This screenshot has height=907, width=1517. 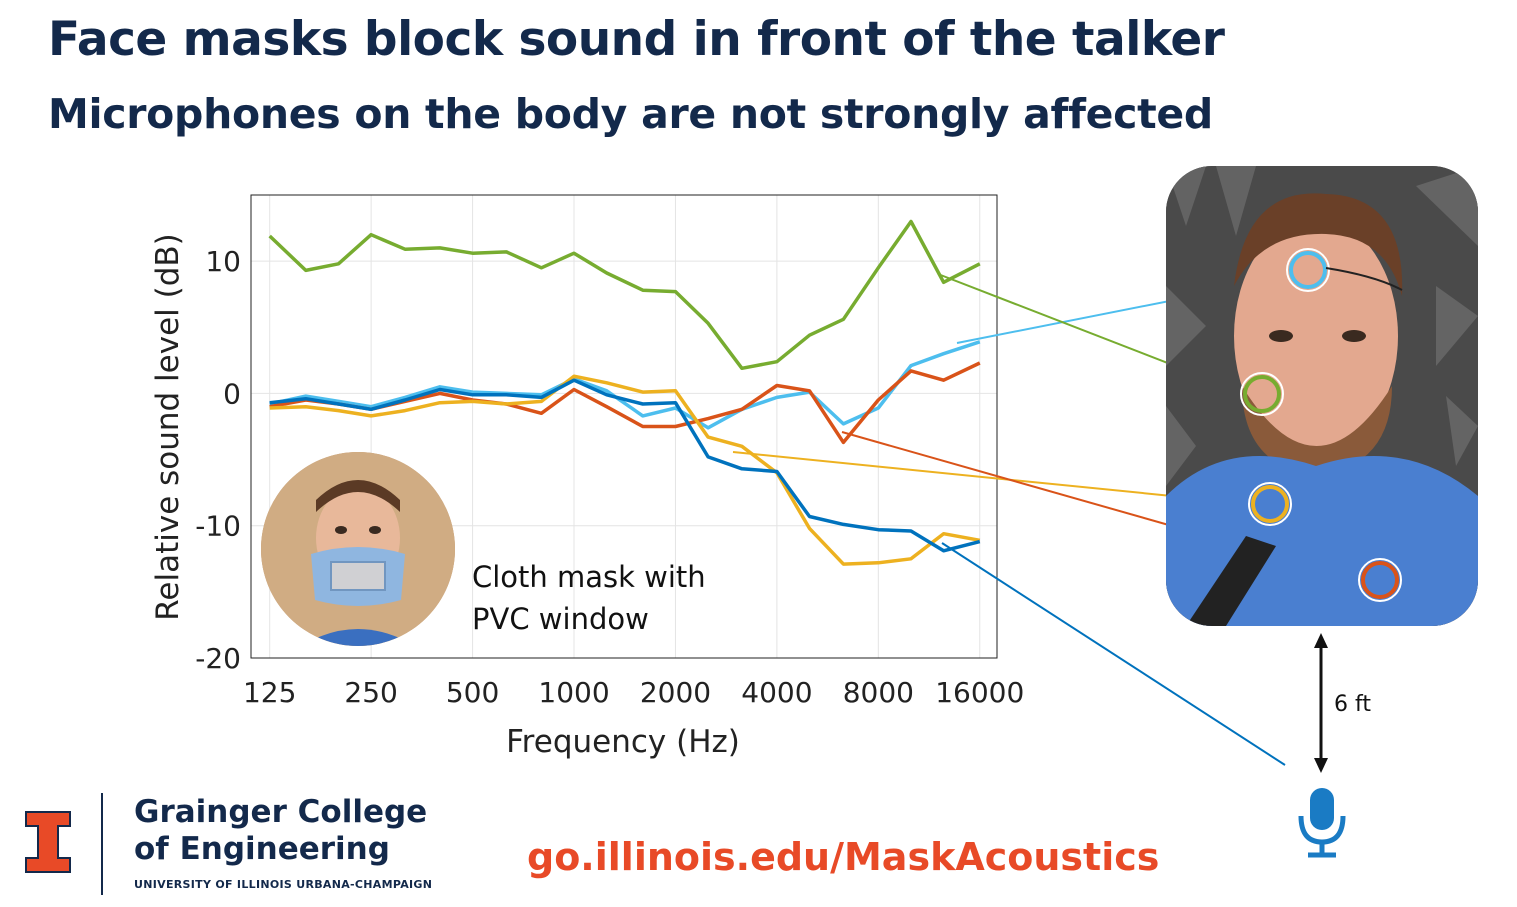 I want to click on arrow-head-down, so click(x=1321, y=765).